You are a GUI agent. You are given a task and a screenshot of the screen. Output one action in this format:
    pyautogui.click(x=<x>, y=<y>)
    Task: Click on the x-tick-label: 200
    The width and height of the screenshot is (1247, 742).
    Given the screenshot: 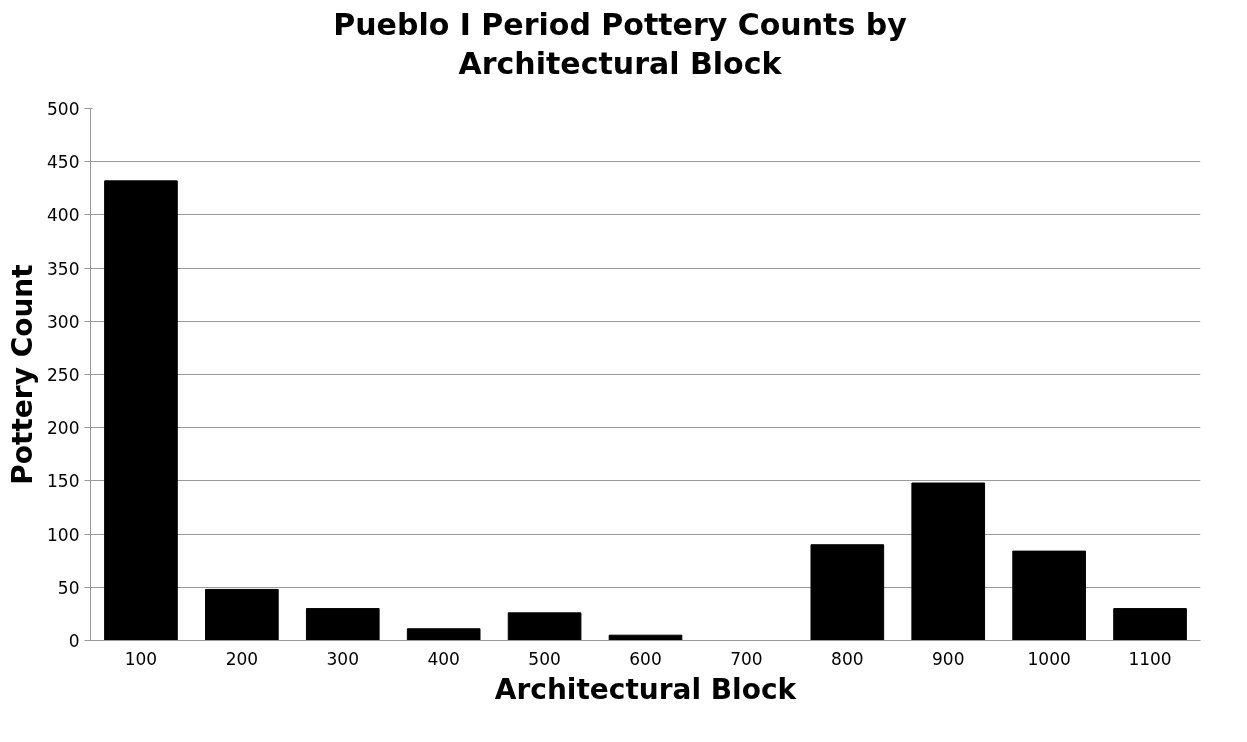 What is the action you would take?
    pyautogui.click(x=242, y=658)
    